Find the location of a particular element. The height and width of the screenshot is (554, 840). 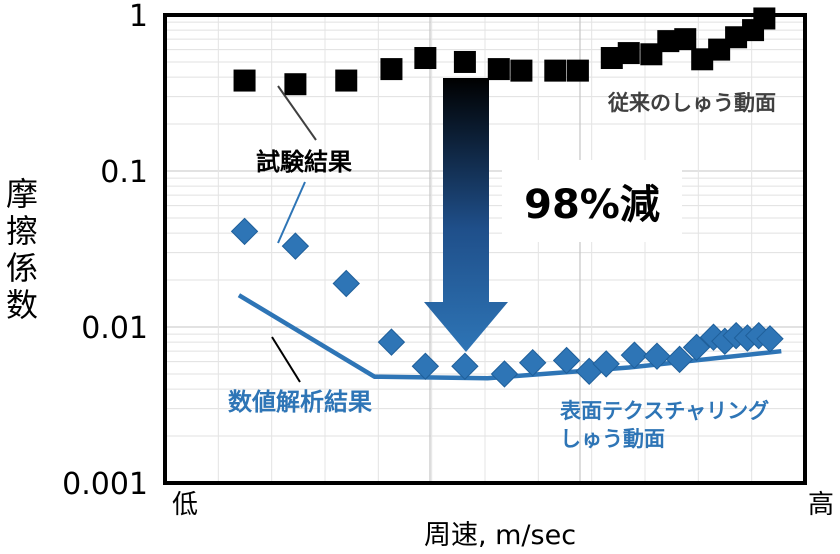

test-result-label: 試験結果 is located at coordinates (304, 162).